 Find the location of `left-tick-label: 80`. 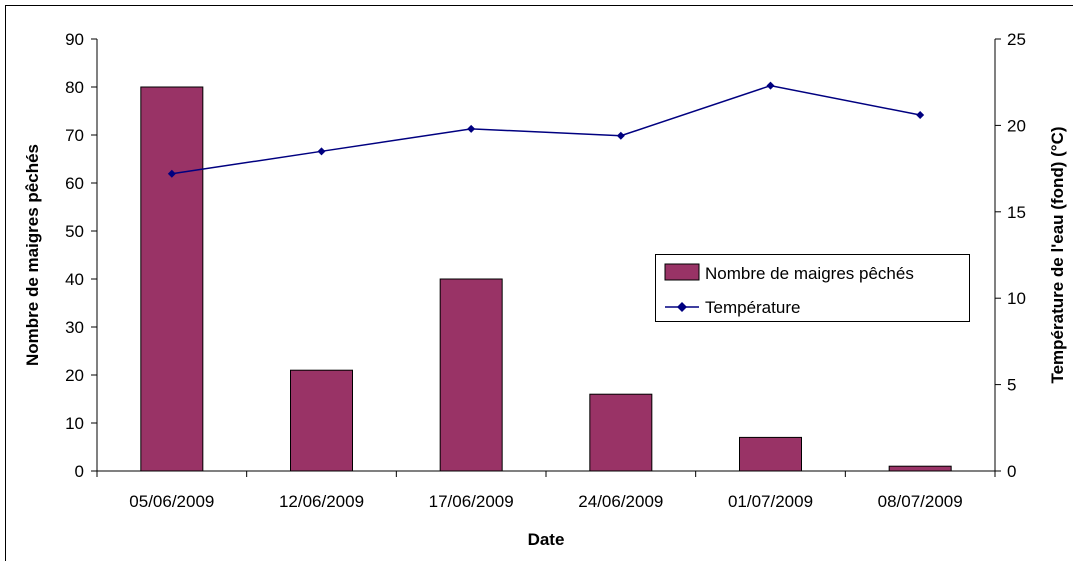

left-tick-label: 80 is located at coordinates (74, 87).